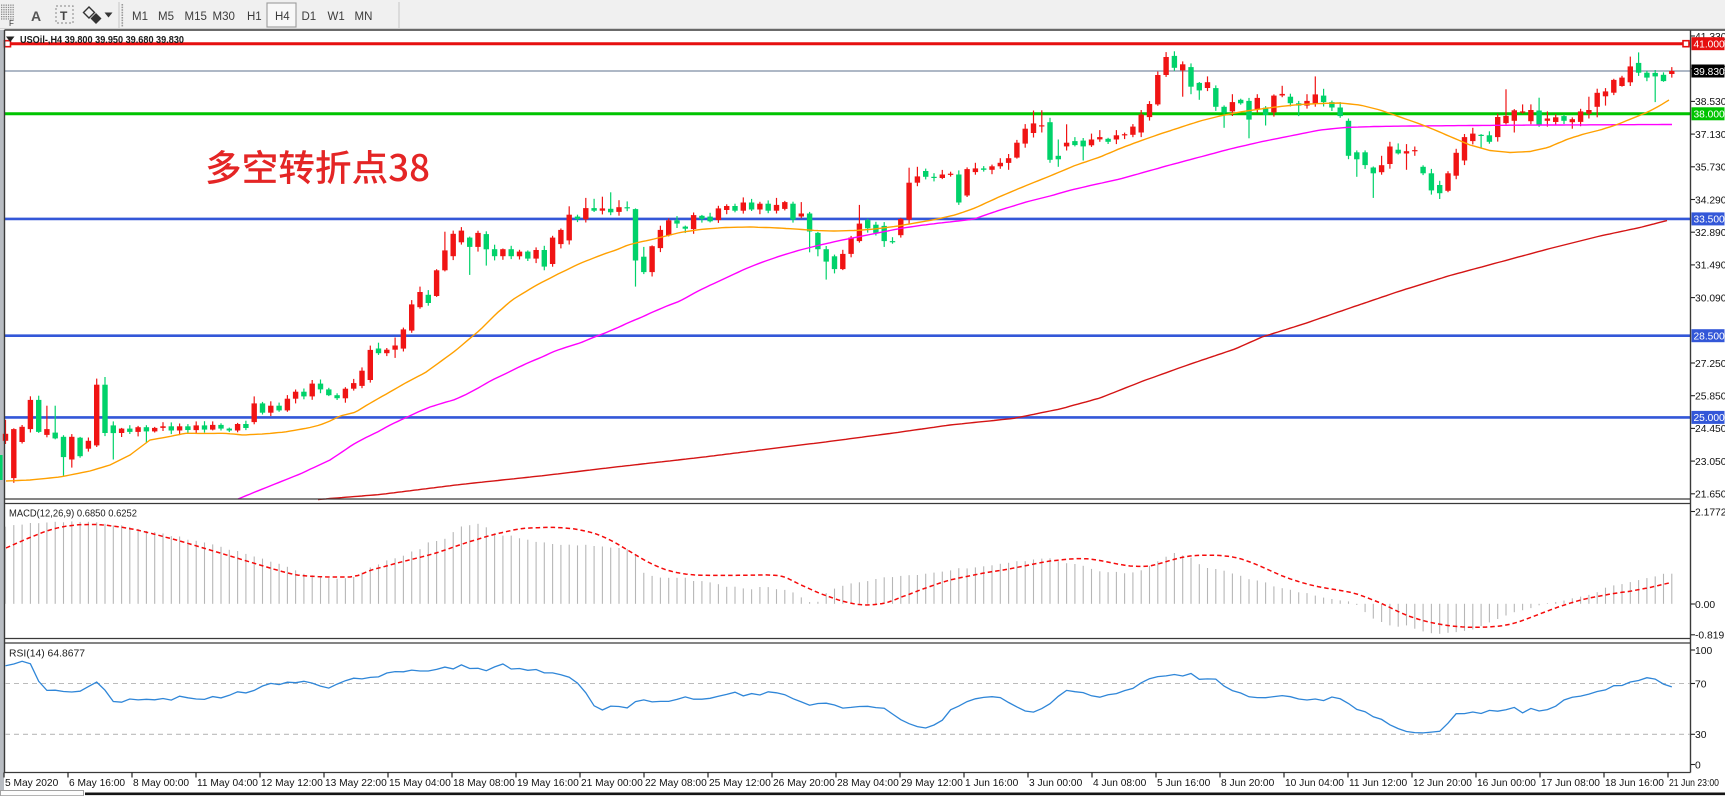 Image resolution: width=1725 pixels, height=801 pixels. Describe the element at coordinates (1701, 684) in the screenshot. I see `svg-text: 70` at that location.